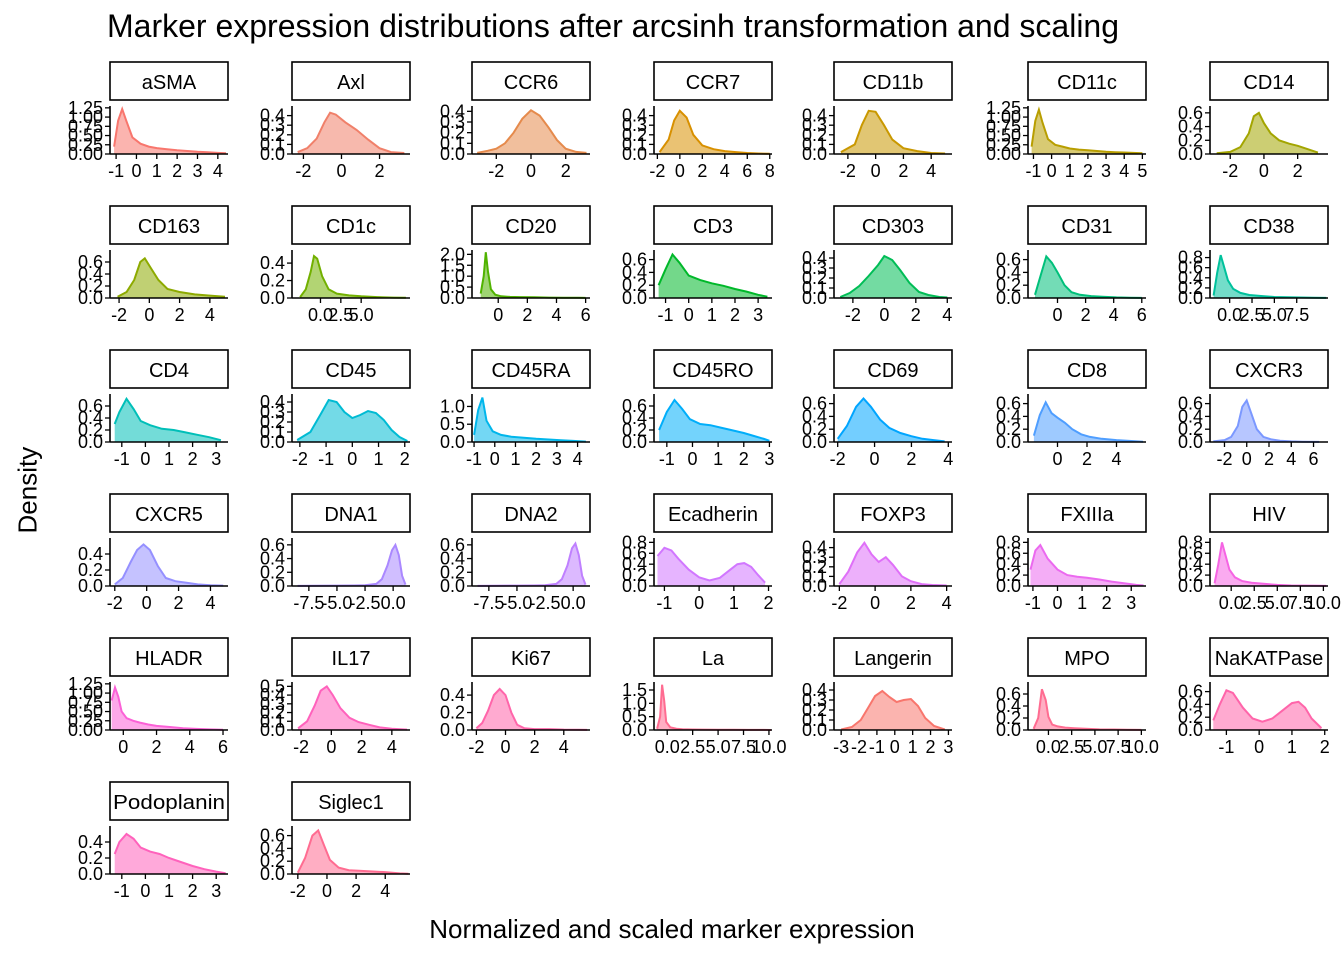 This screenshot has width=1344, height=960. I want to click on panel-strip-label: CD1c, so click(351, 227).